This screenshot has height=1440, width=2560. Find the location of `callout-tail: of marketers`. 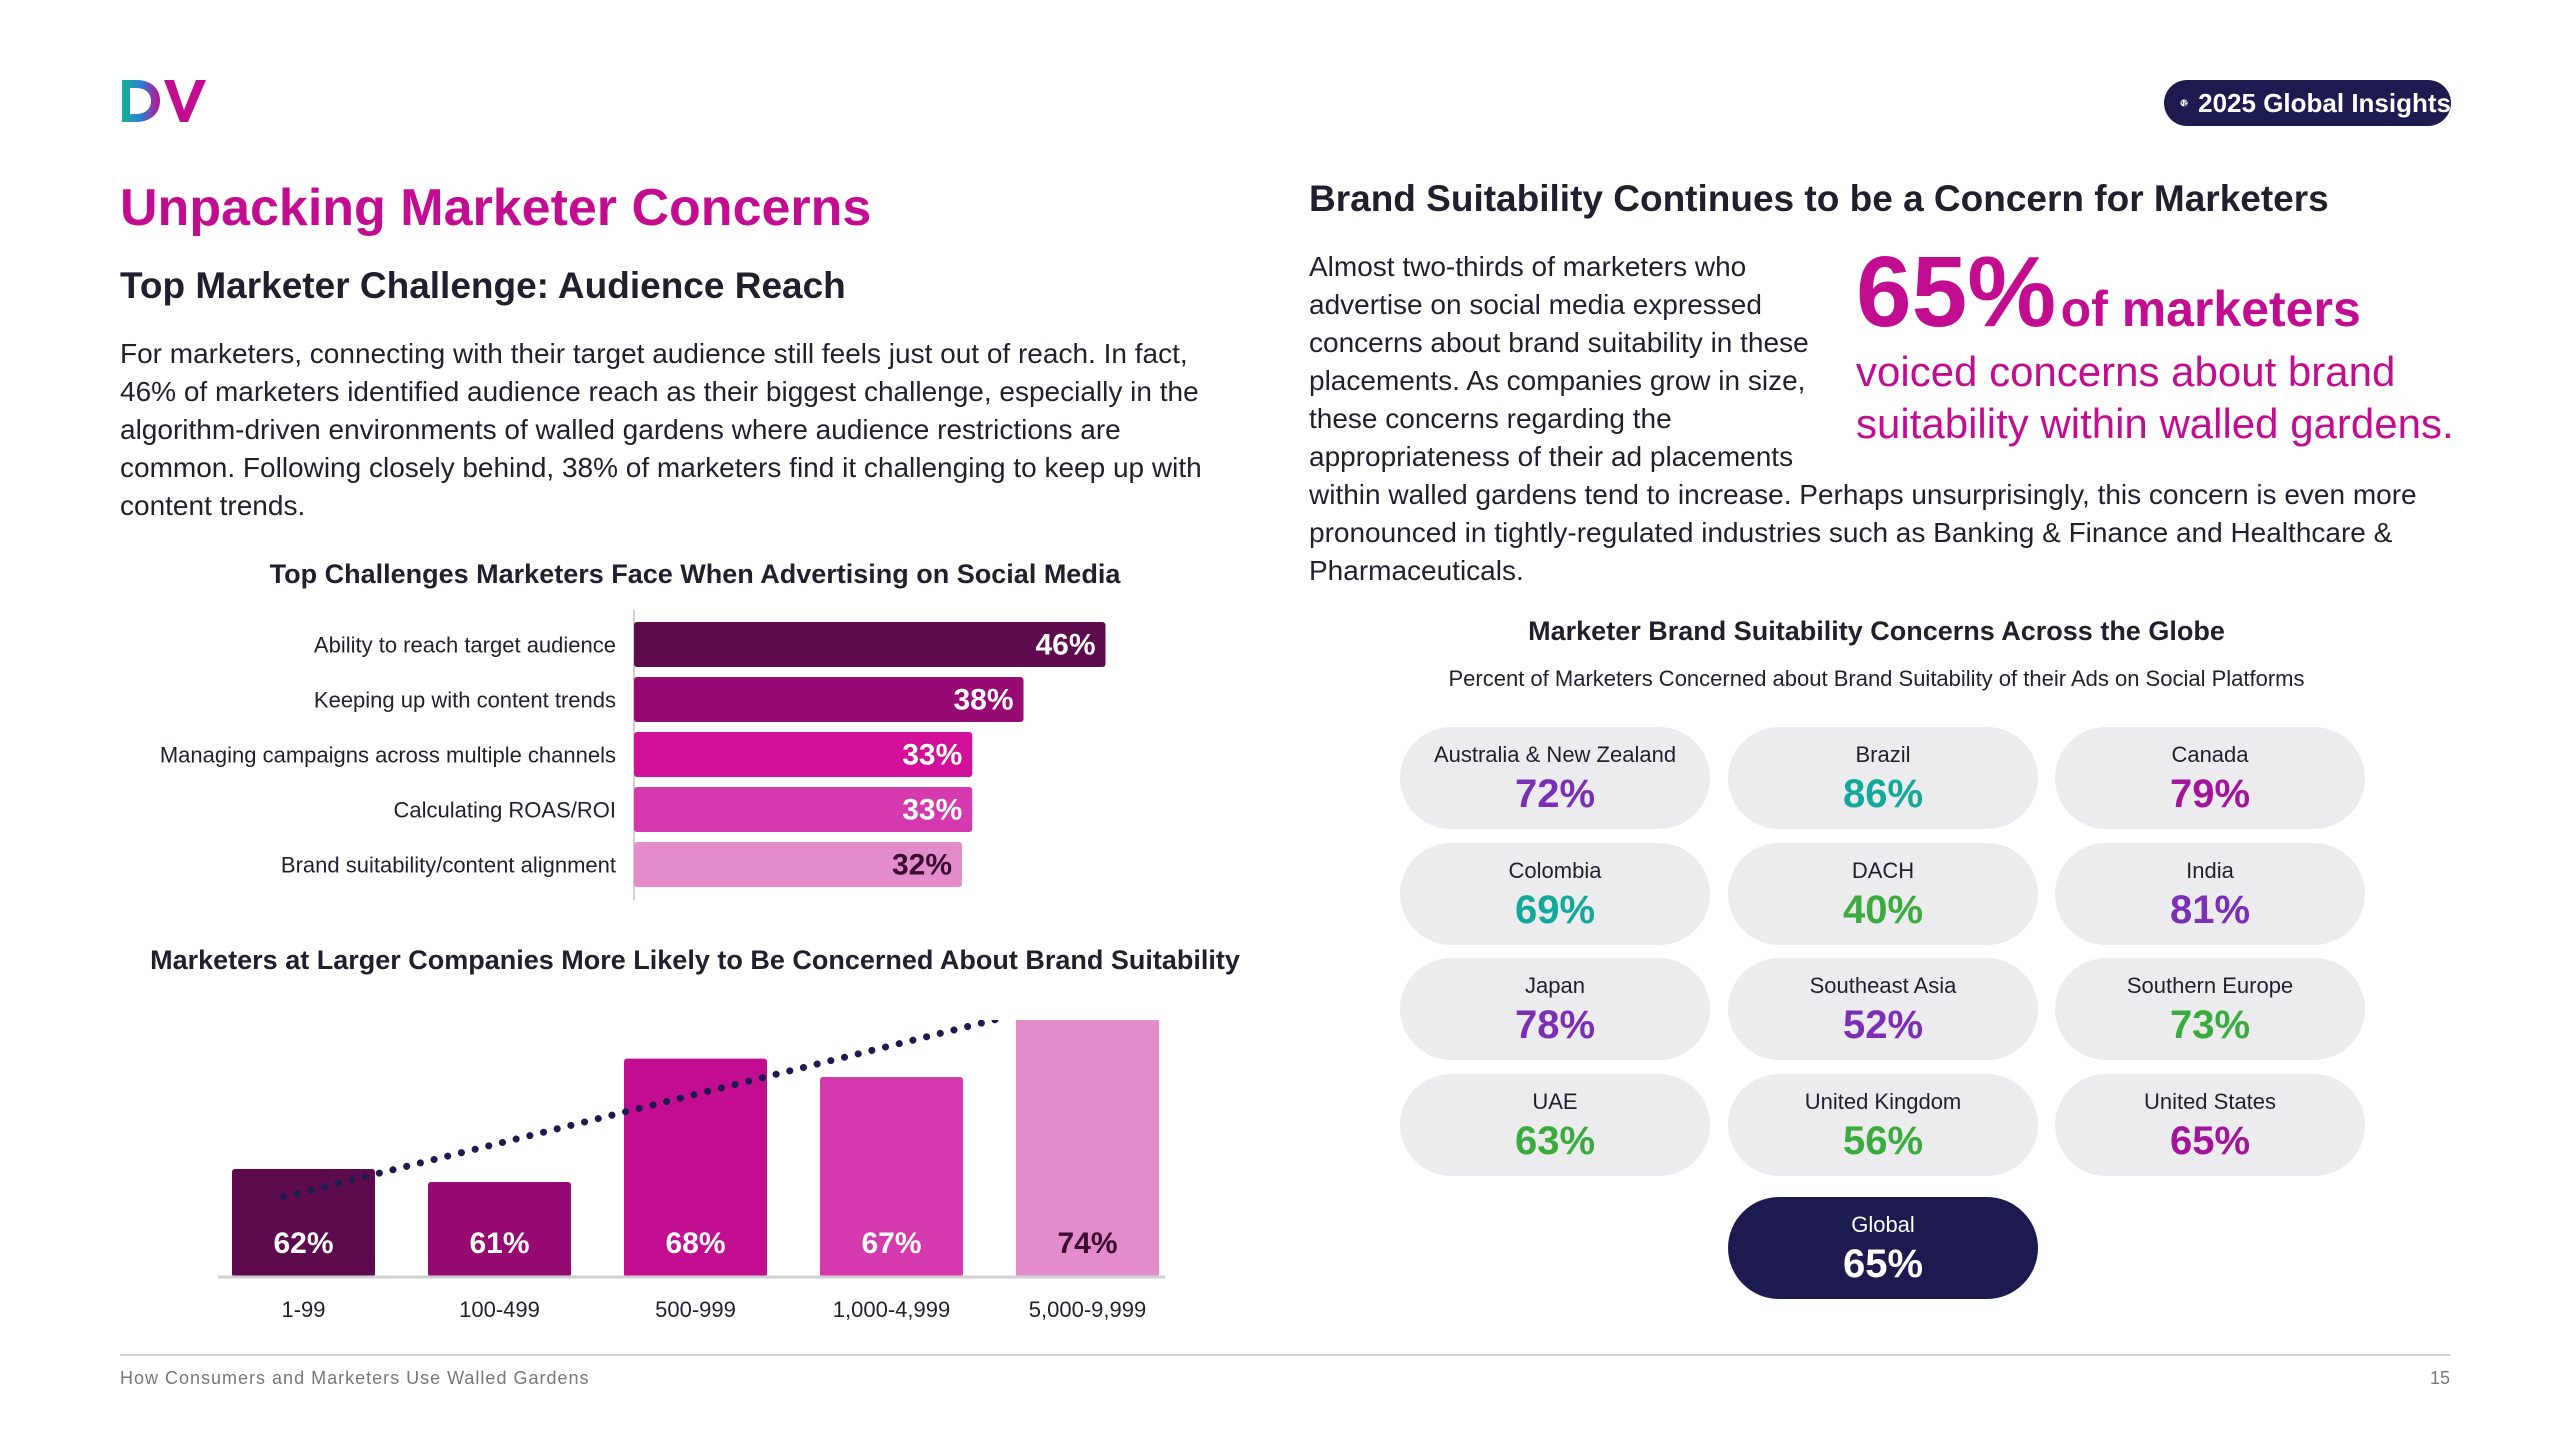

callout-tail: of marketers is located at coordinates (2210, 309).